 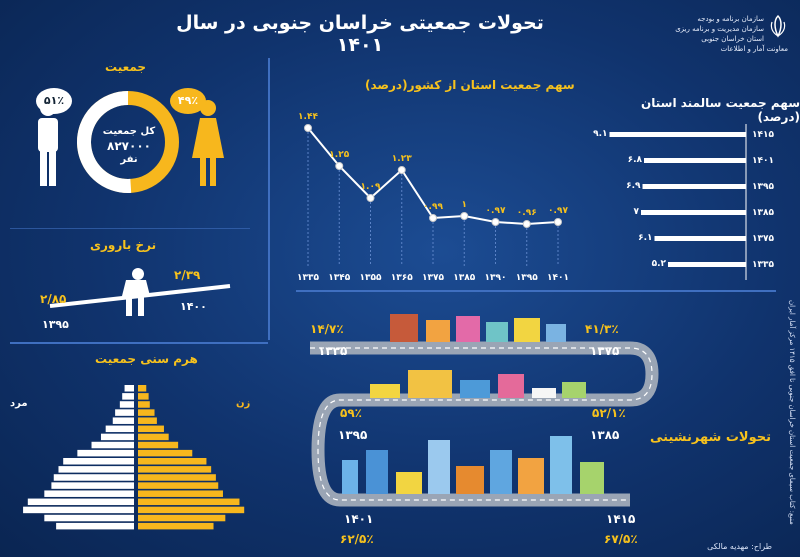 What do you see at coordinates (763, 187) in the screenshot?
I see `elderly-bar-category: ۱۳۹۵` at bounding box center [763, 187].